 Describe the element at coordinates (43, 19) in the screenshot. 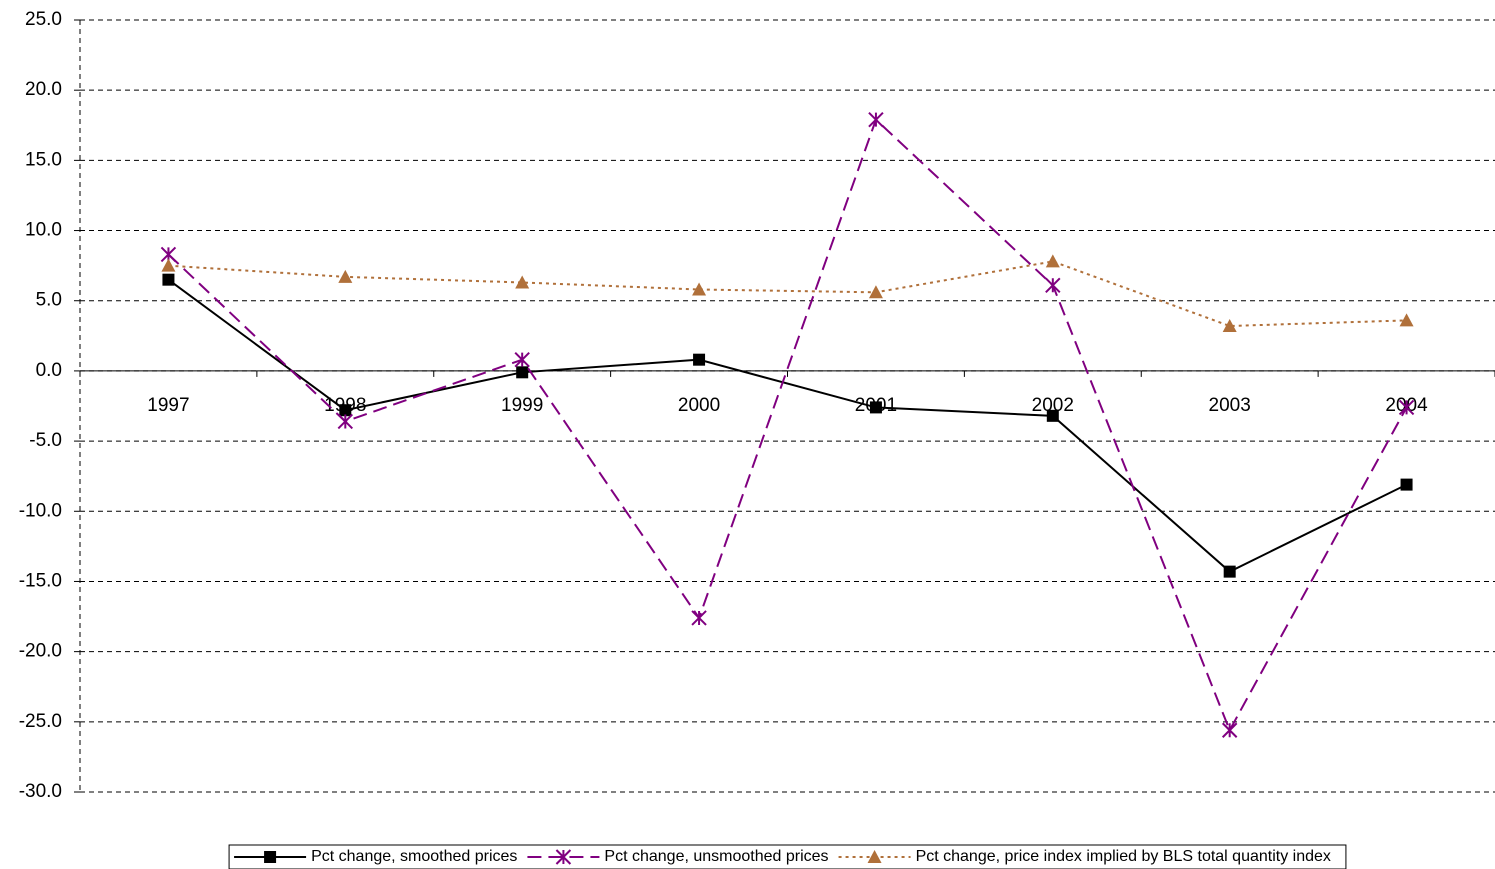

I see `y-tick-label: 25.0` at that location.